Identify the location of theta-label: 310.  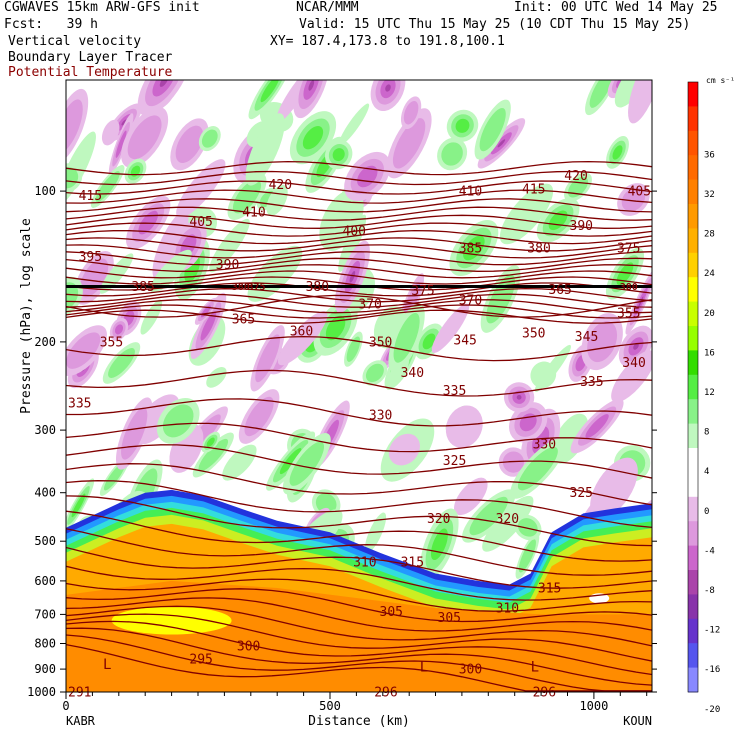
(507, 609).